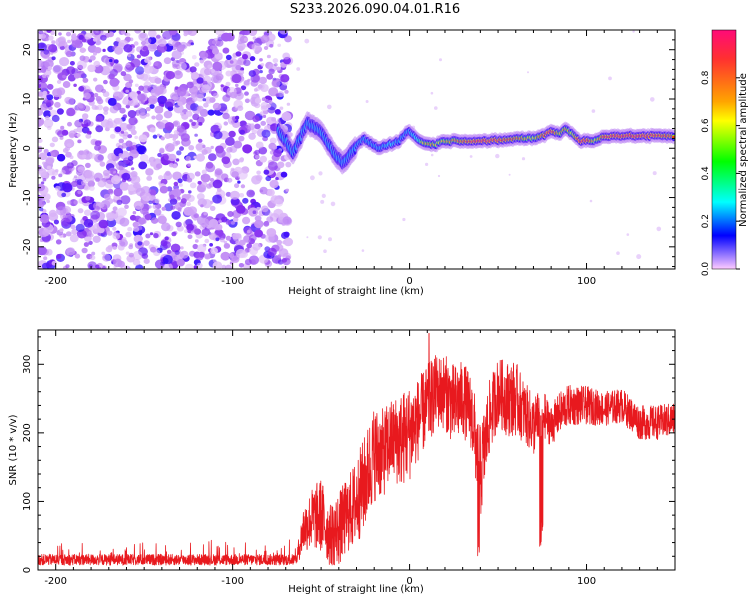  Describe the element at coordinates (55, 581) in the screenshot. I see `x-tick-label: -200` at that location.